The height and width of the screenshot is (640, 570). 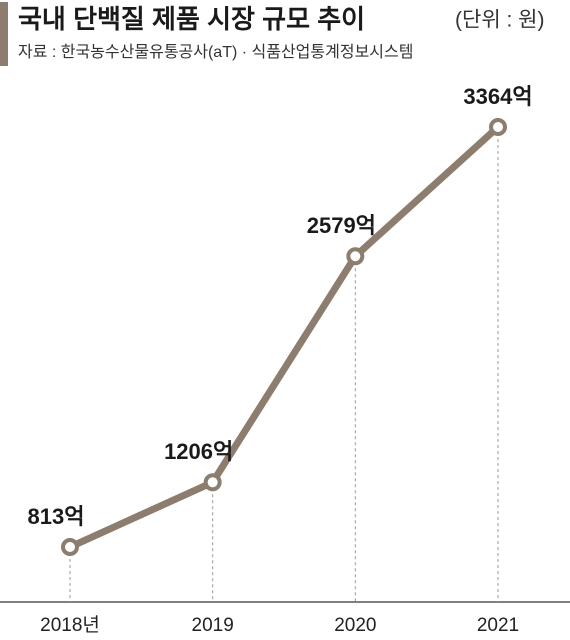 What do you see at coordinates (355, 625) in the screenshot?
I see `x-tick-label: 2020` at bounding box center [355, 625].